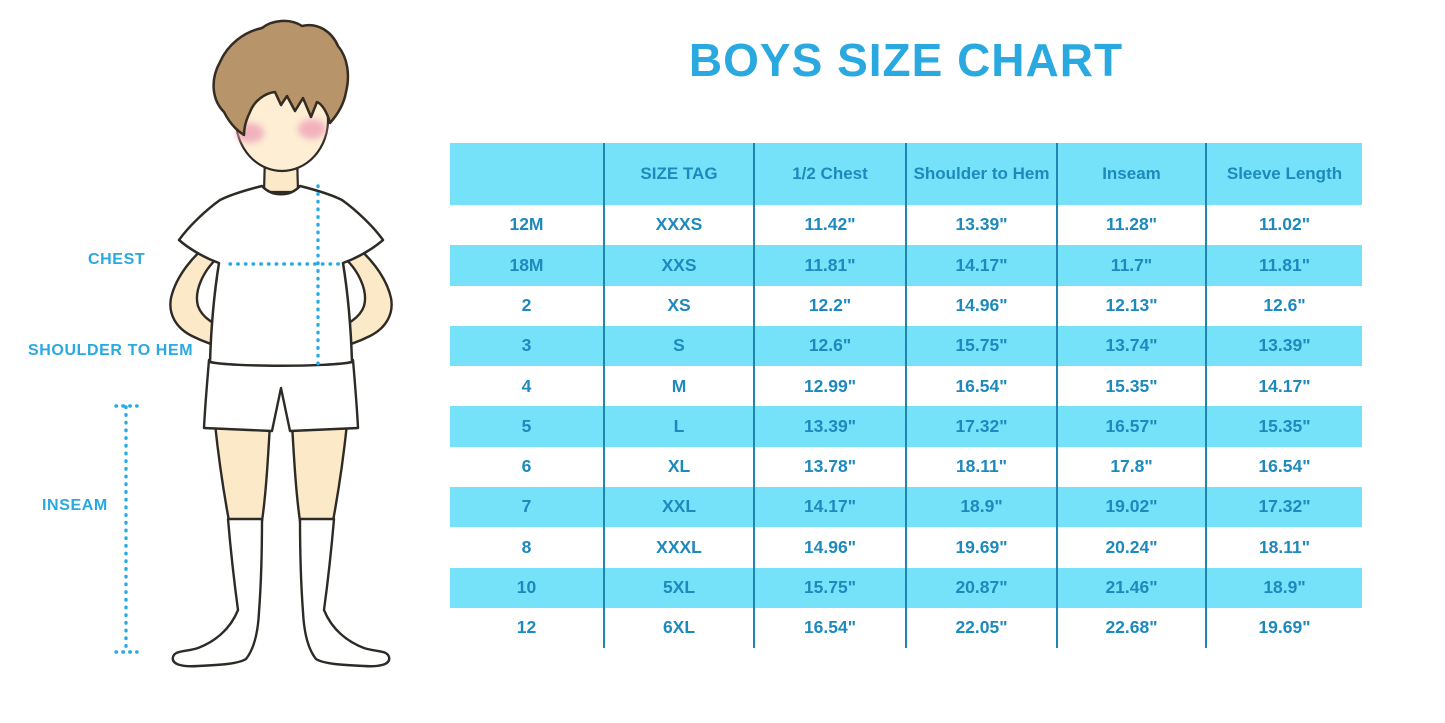 This screenshot has height=723, width=1445. I want to click on size-cell: 3, so click(526, 346).